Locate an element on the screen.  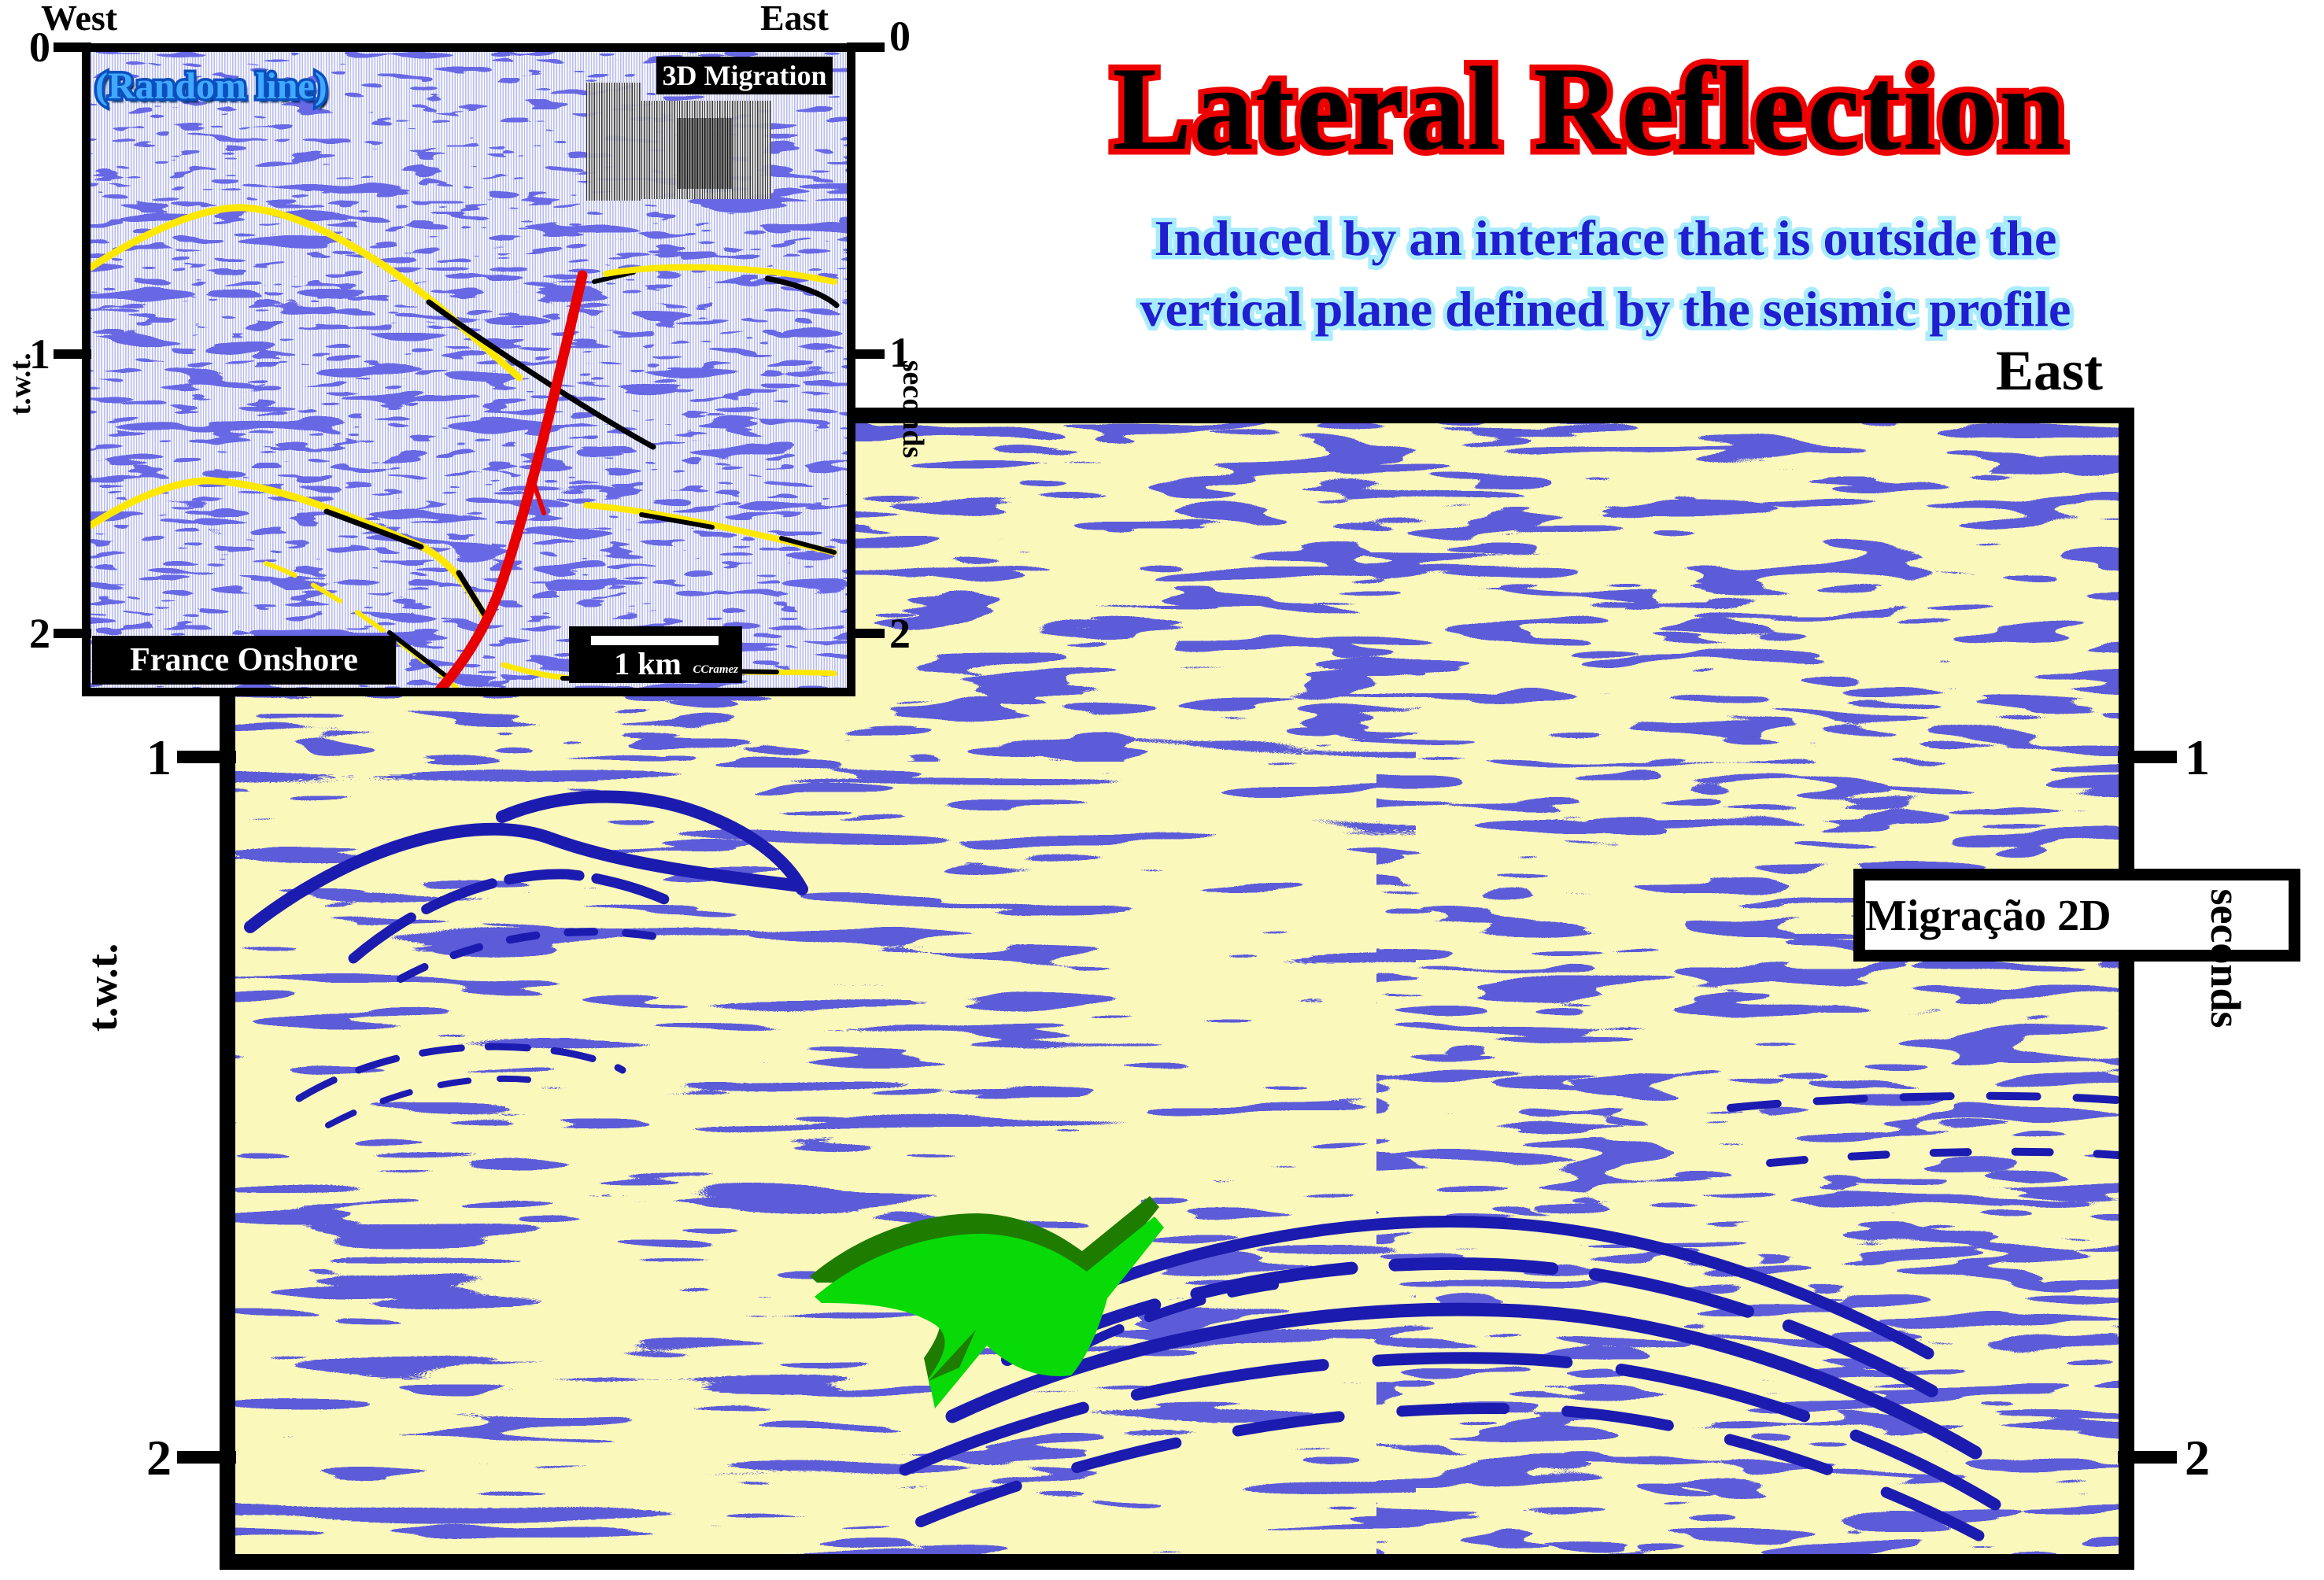
main-right-tick-label-1: 1 is located at coordinates (2197, 757).